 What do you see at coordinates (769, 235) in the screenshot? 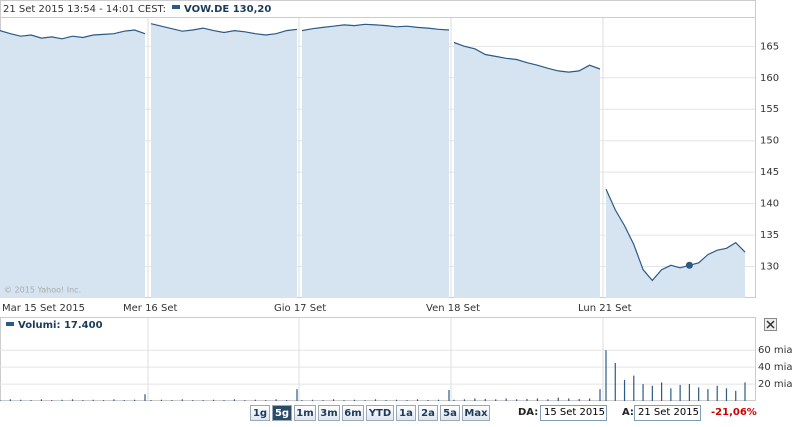
I see `y-tick-label: 135` at bounding box center [769, 235].